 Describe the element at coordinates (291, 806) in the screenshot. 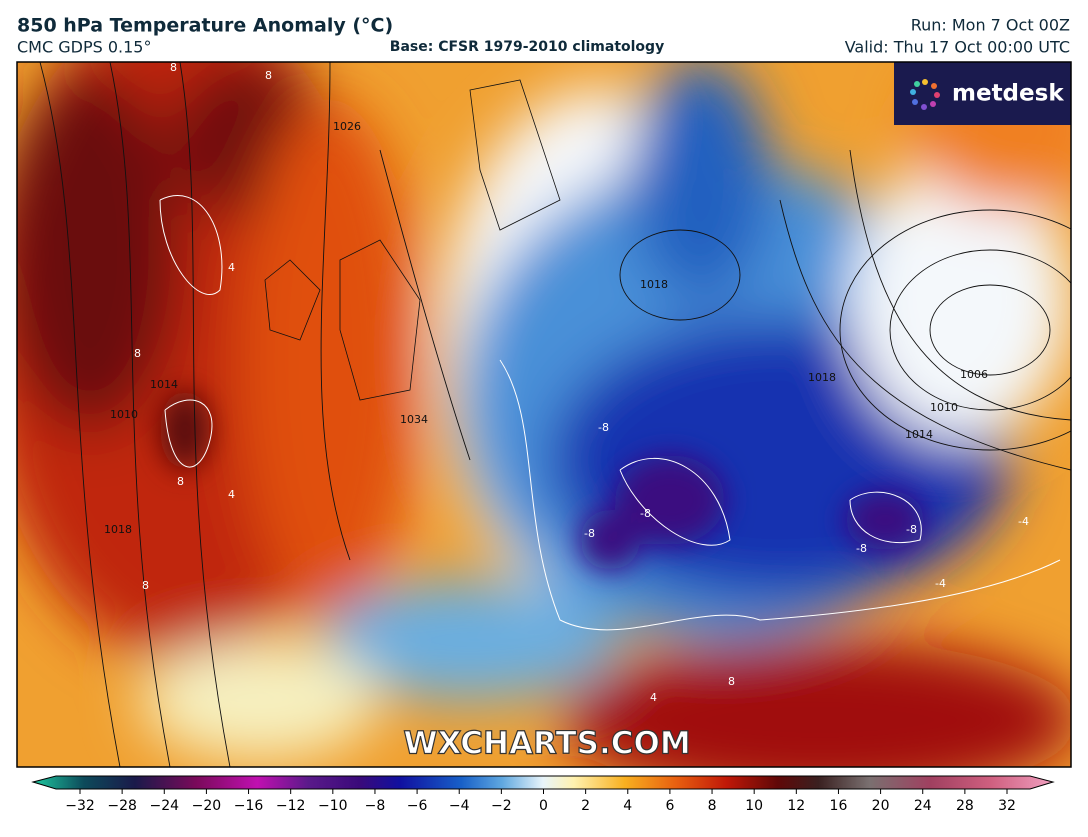

I see `colorbar-tick-label: −12` at that location.